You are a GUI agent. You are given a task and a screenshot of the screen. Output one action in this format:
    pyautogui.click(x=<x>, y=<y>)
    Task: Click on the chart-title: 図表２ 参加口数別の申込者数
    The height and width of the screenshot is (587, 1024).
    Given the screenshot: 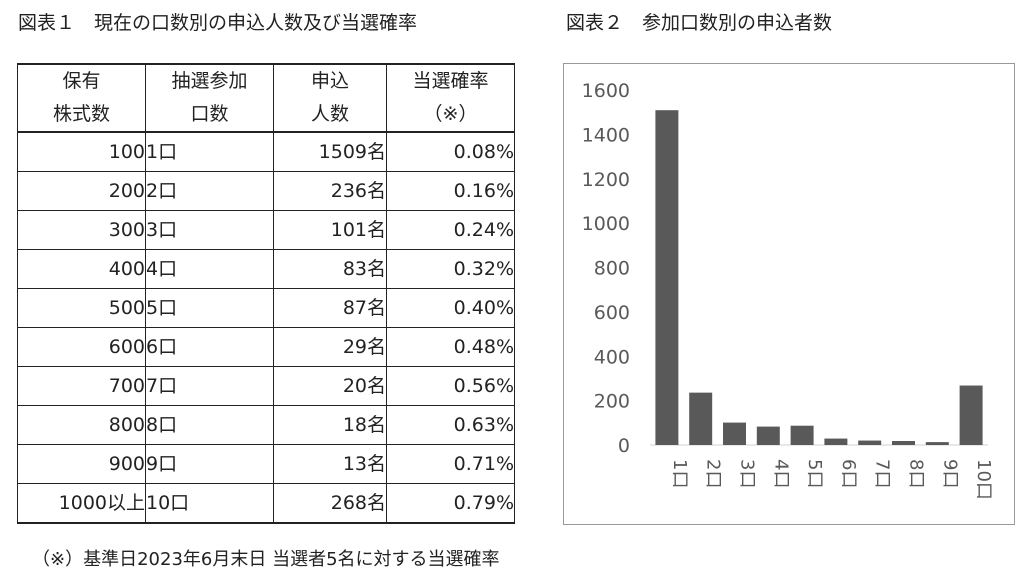 What is the action you would take?
    pyautogui.click(x=699, y=23)
    